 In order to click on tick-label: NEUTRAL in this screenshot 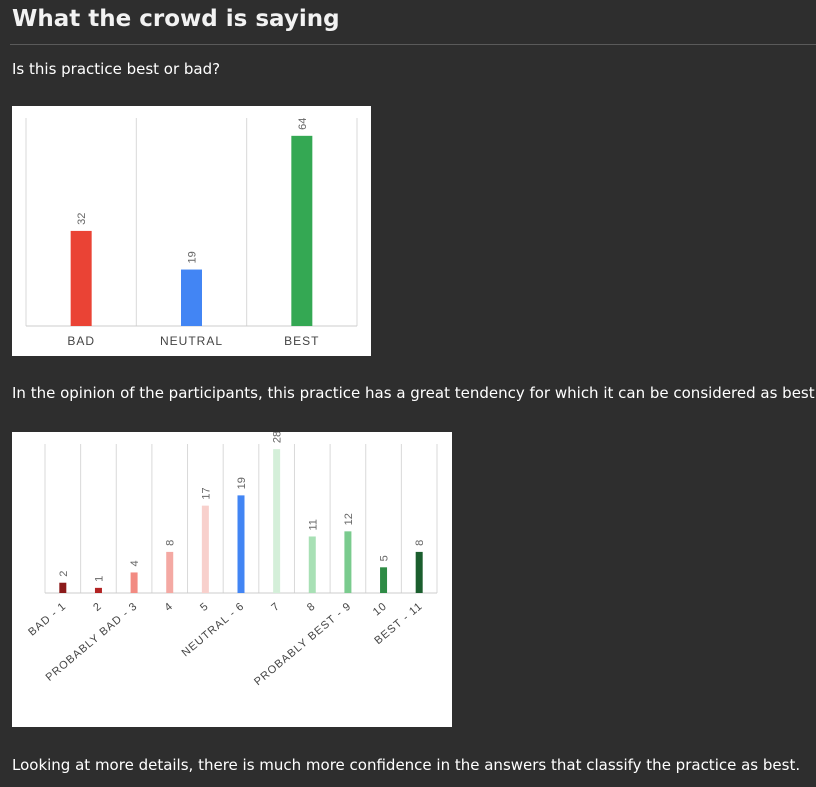, I will do `click(191, 341)`.